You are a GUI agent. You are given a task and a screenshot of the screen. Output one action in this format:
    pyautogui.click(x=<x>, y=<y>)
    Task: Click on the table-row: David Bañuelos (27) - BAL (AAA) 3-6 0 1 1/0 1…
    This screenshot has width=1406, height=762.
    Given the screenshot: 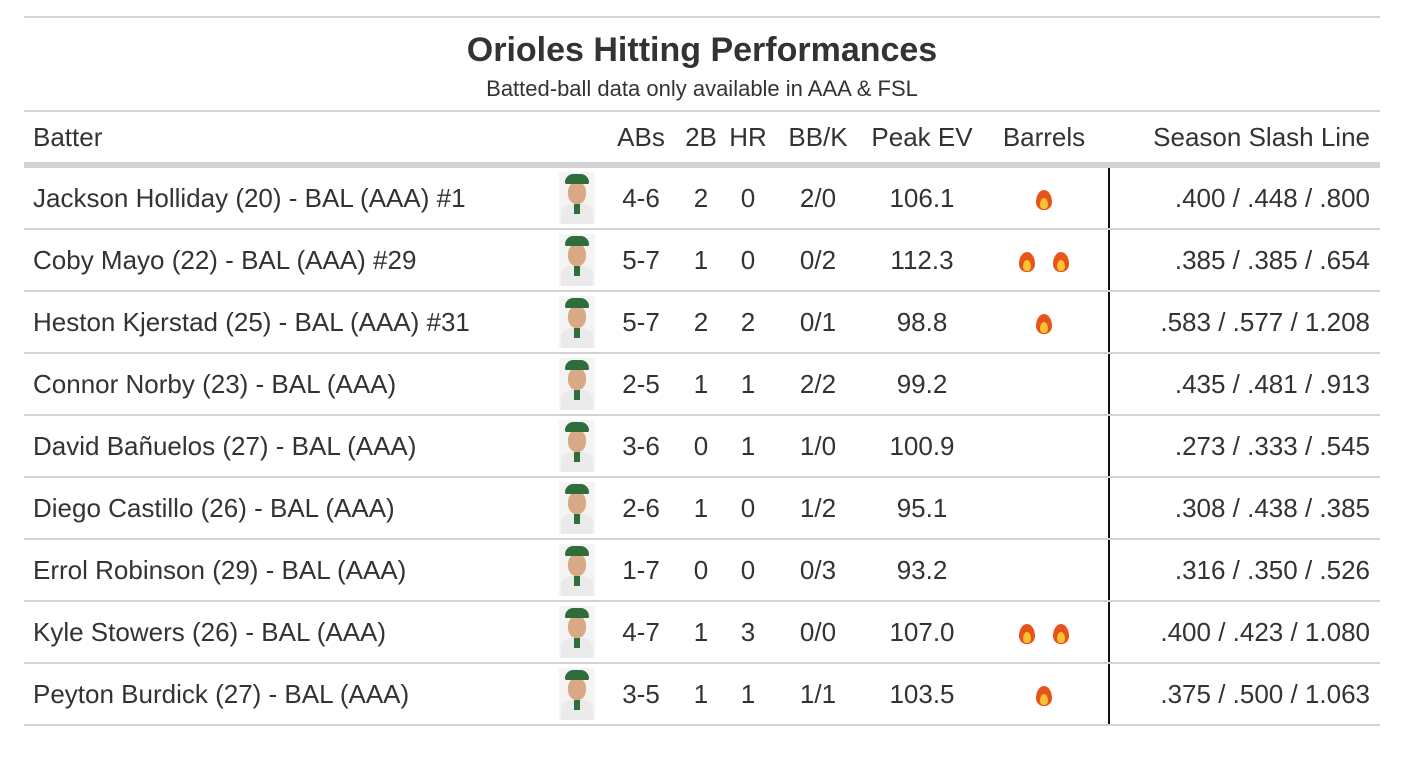 What is the action you would take?
    pyautogui.click(x=702, y=446)
    